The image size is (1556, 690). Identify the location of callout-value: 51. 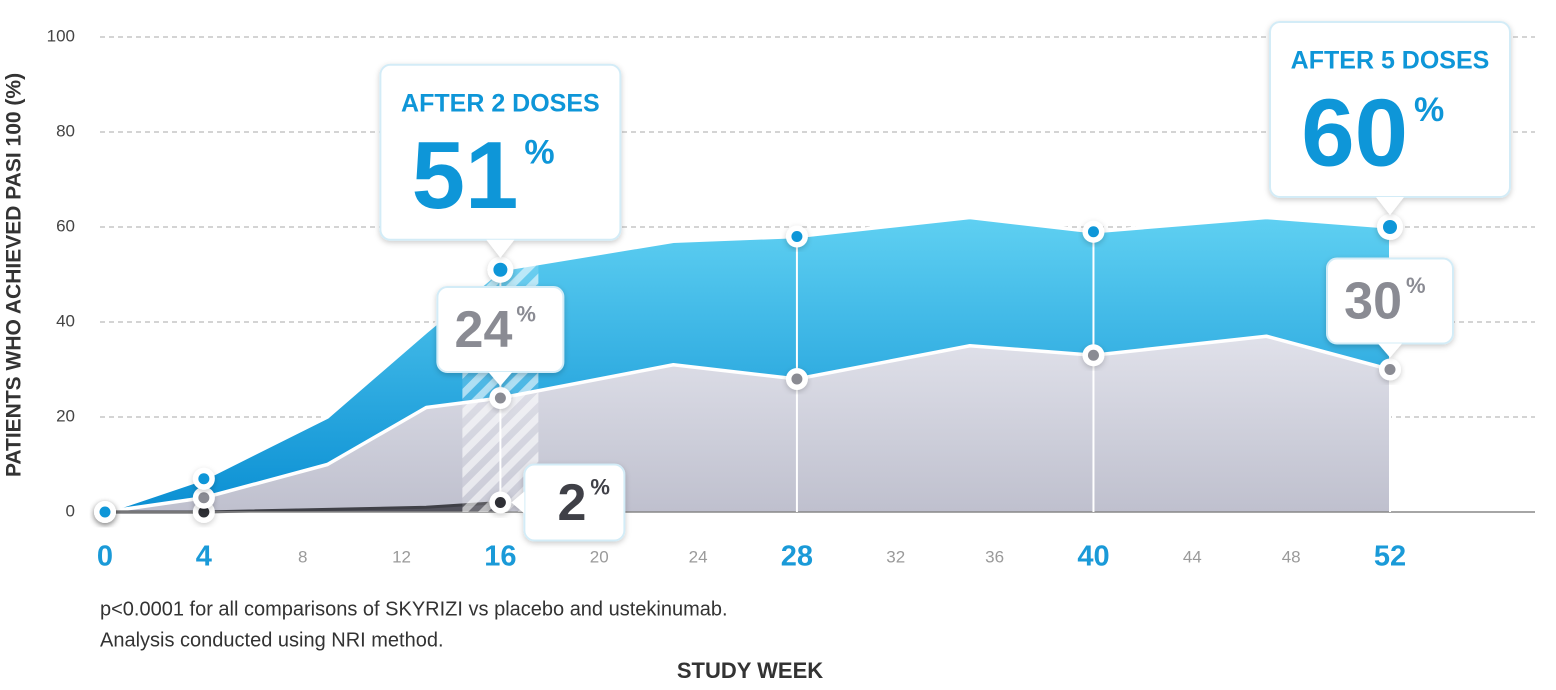
(465, 175).